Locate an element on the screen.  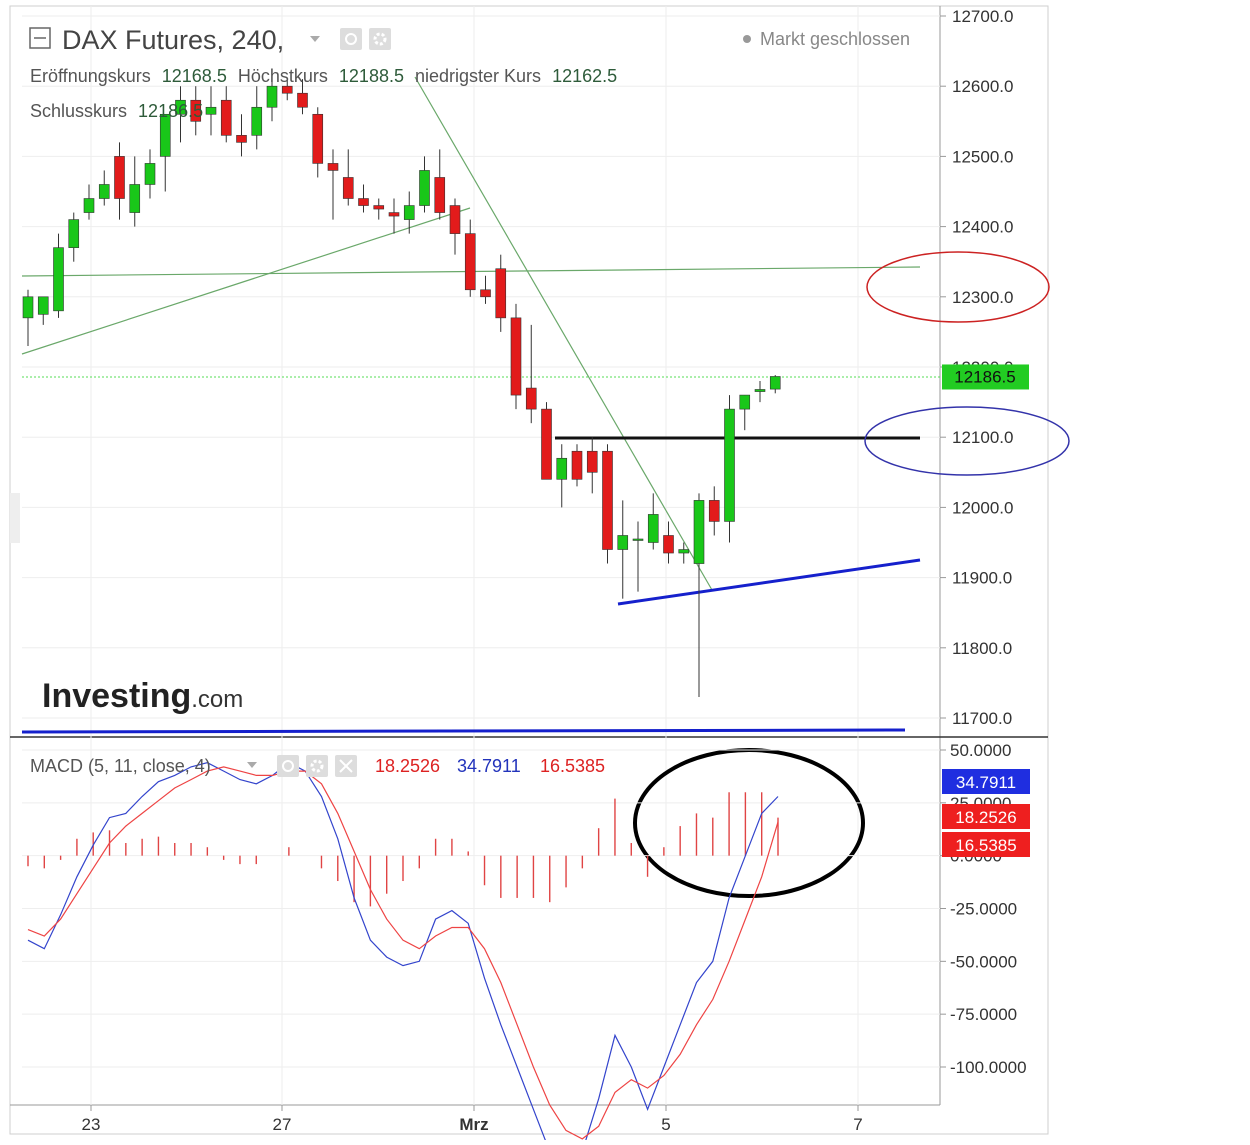
gear-icon is located at coordinates (380, 39).